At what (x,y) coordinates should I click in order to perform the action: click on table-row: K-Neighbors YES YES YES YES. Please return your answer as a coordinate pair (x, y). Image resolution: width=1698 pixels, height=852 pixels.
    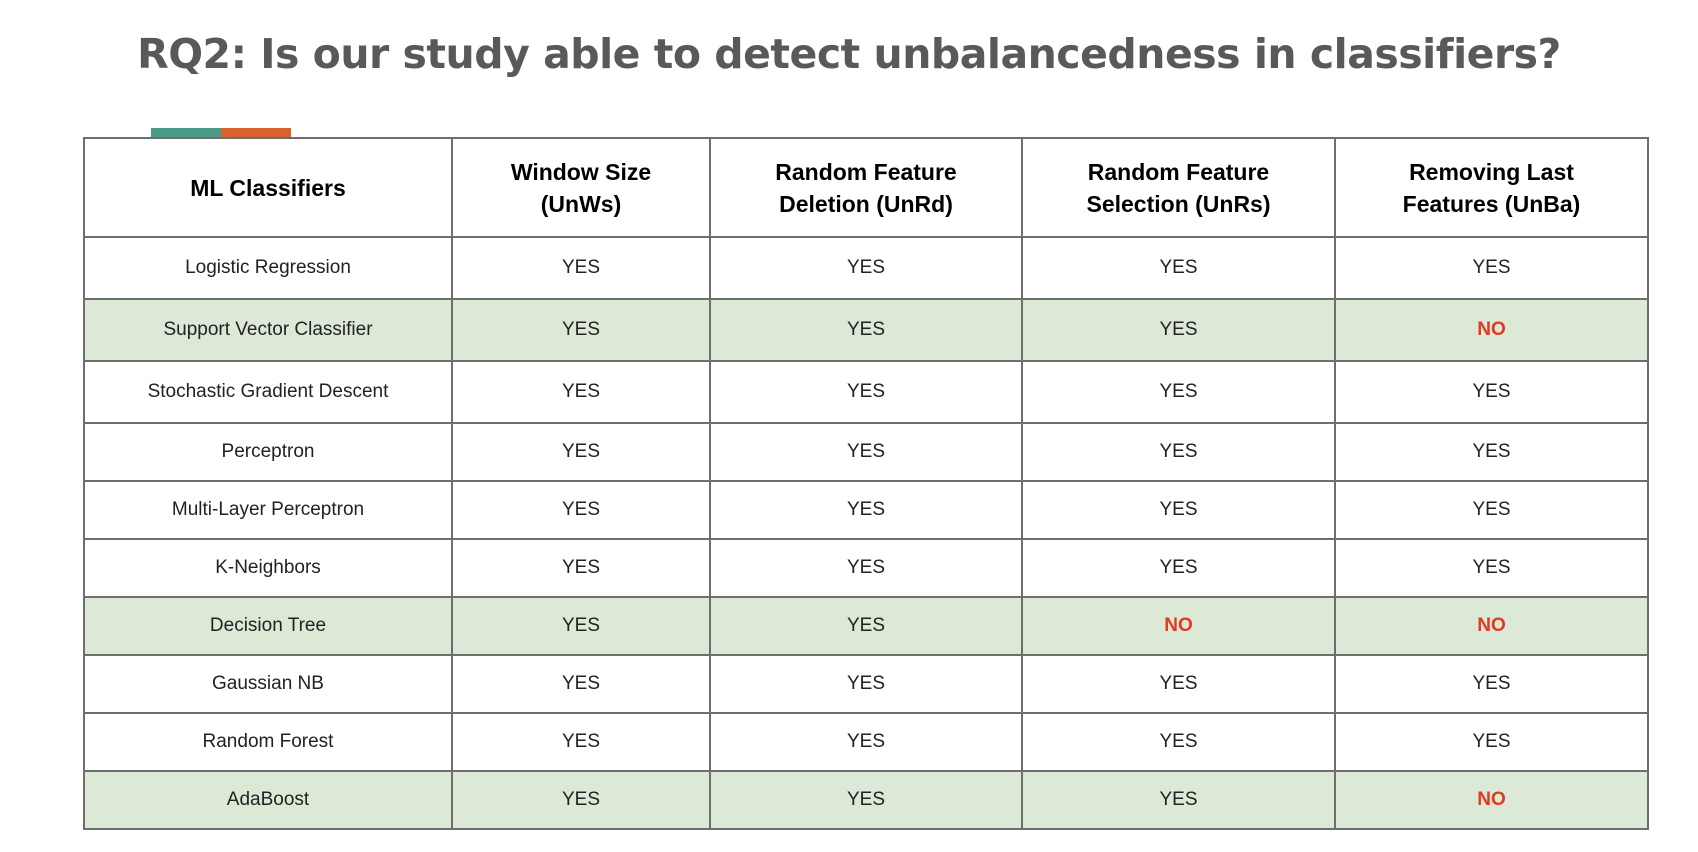
    Looking at the image, I should click on (866, 568).